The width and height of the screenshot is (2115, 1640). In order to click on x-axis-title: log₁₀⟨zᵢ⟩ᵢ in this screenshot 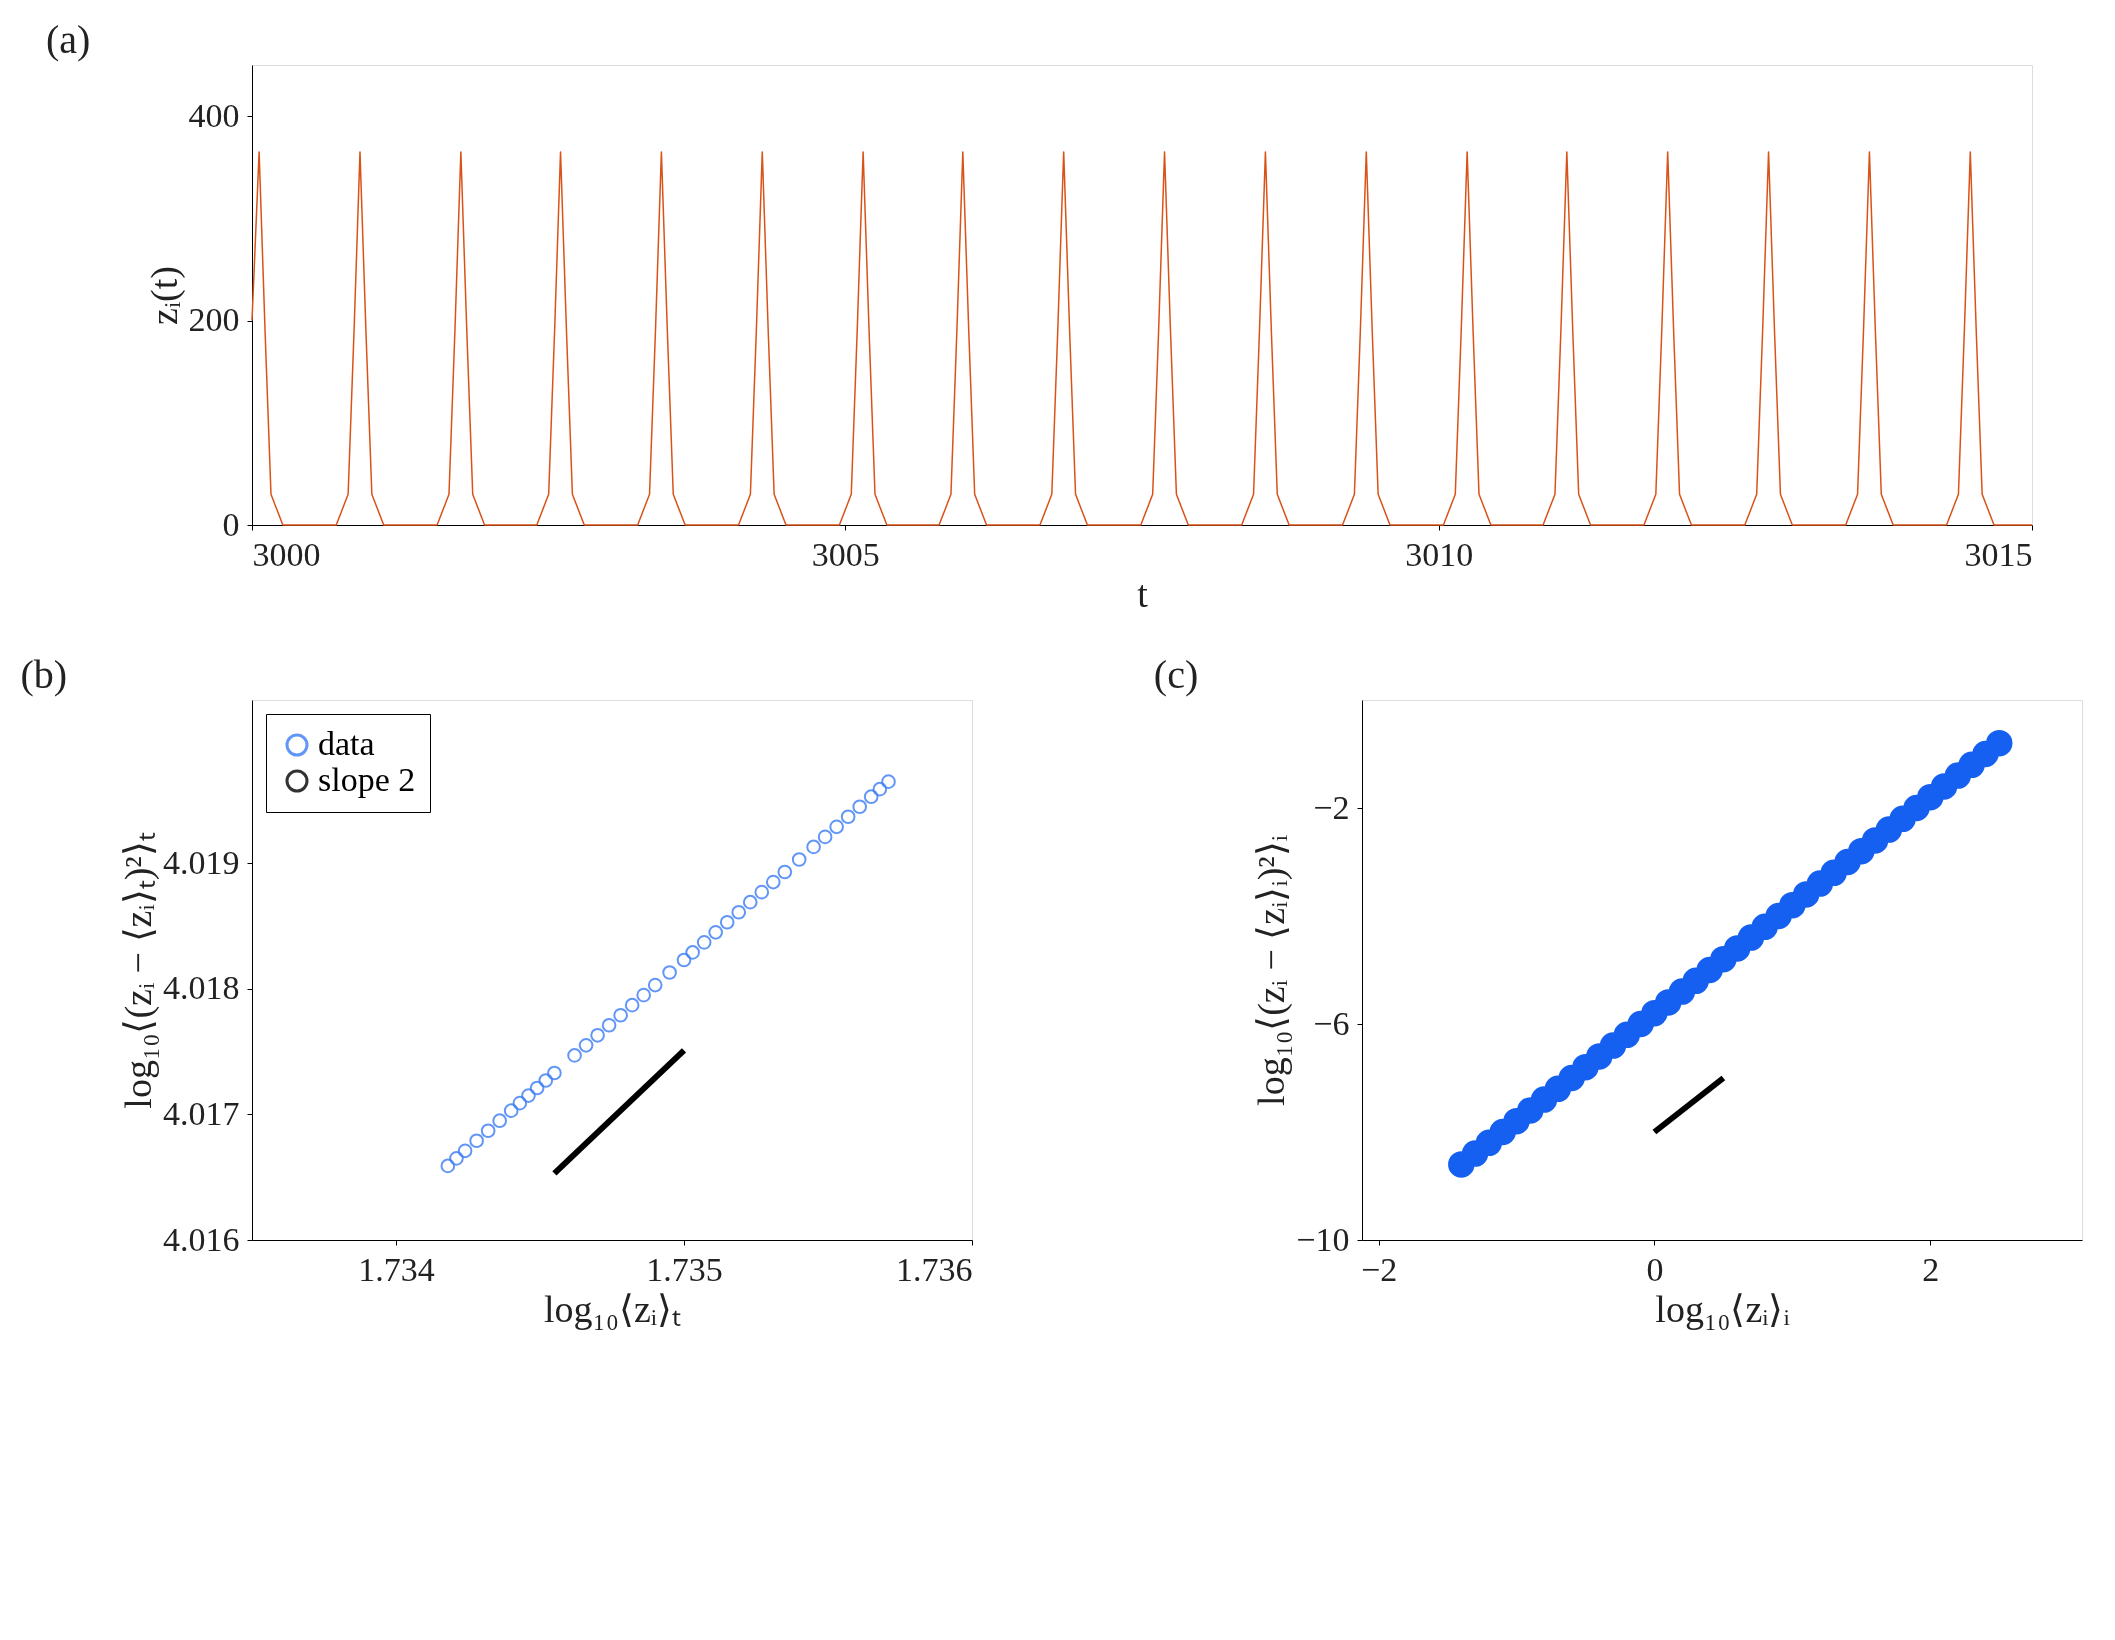, I will do `click(1722, 1308)`.